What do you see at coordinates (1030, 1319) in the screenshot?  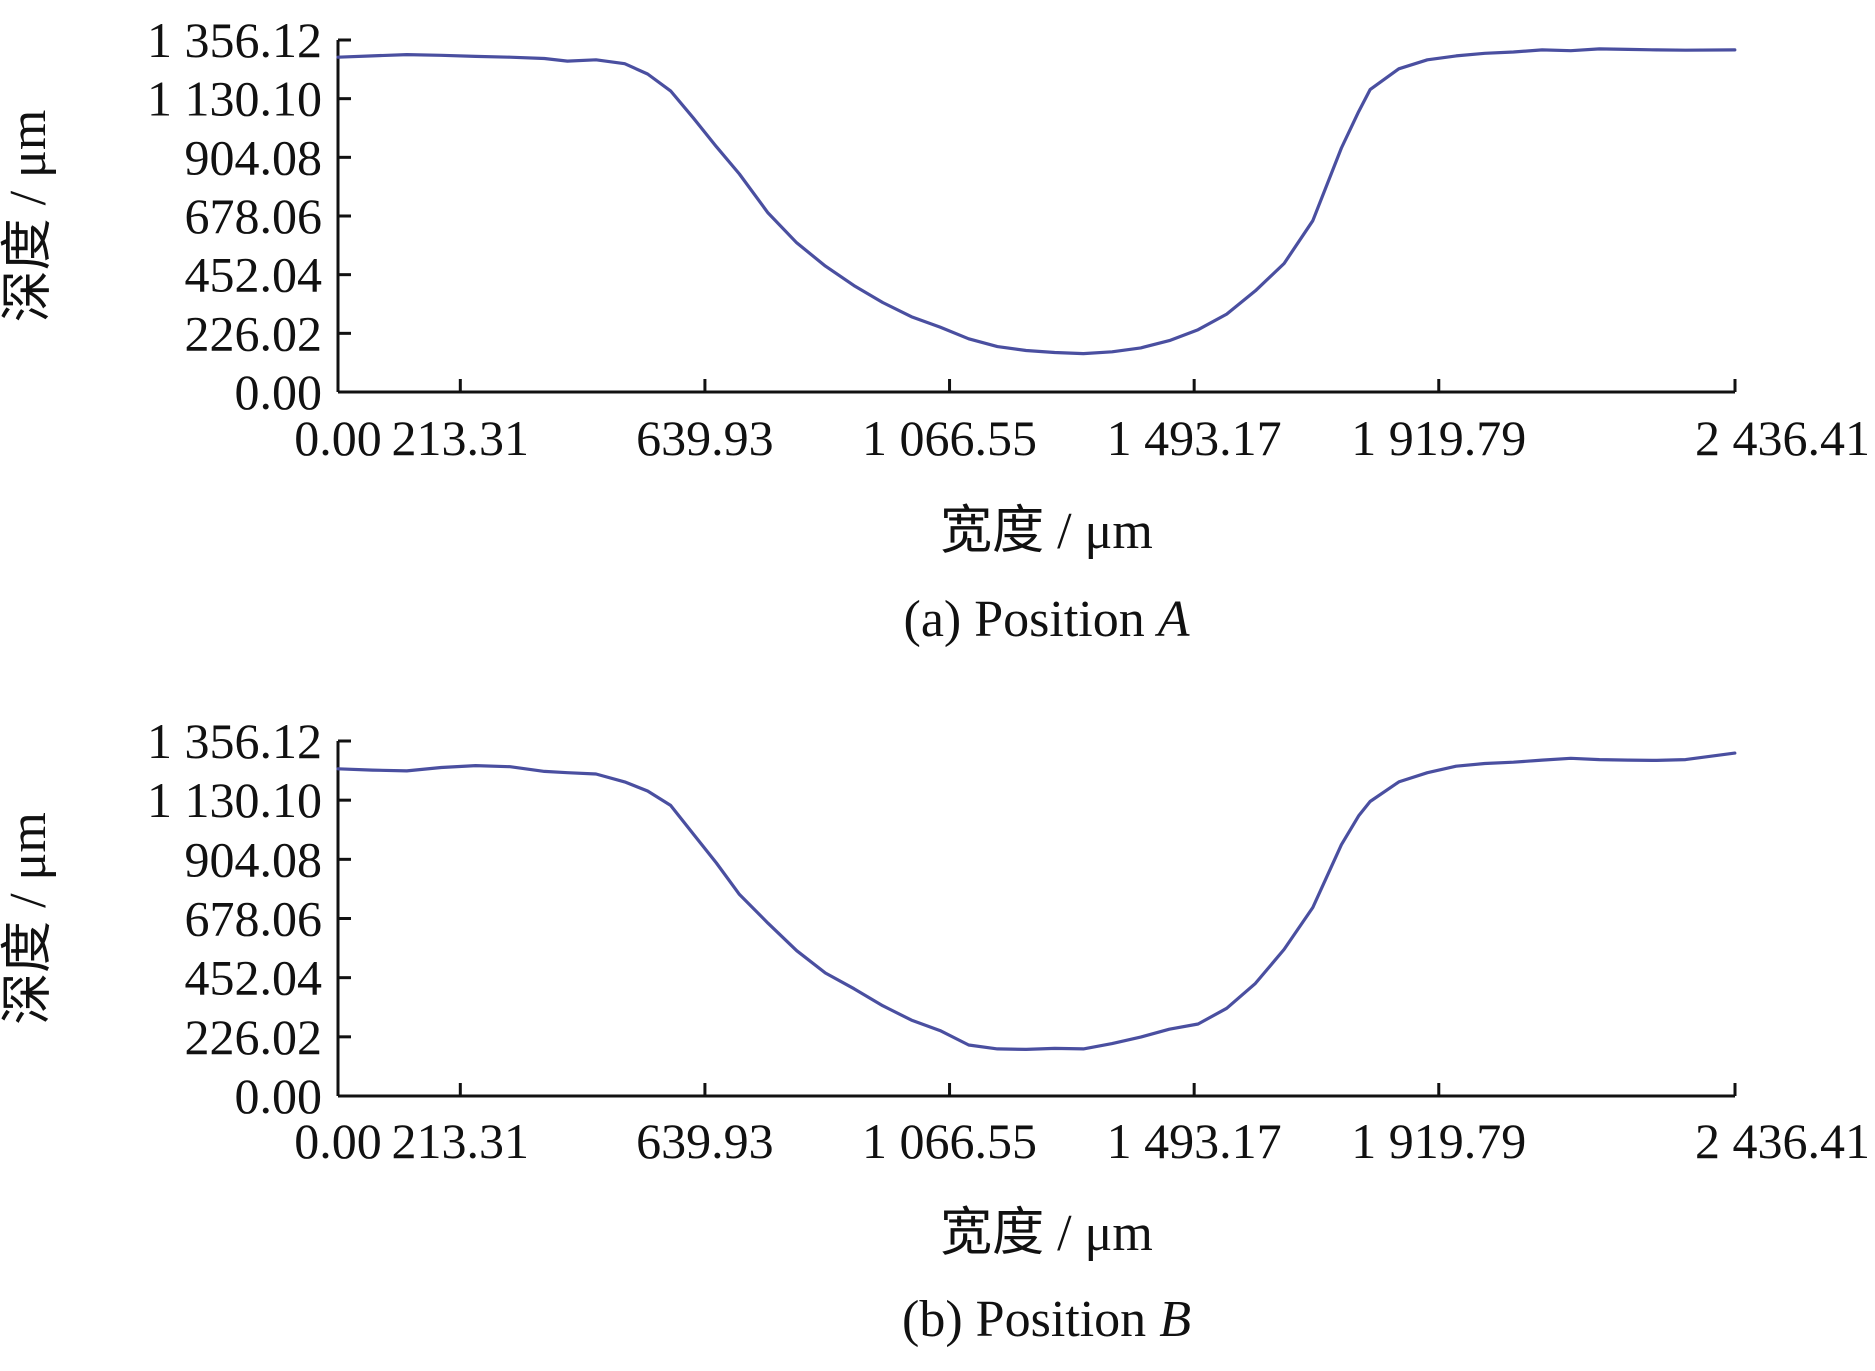 I see `caption-text: (b) Position` at bounding box center [1030, 1319].